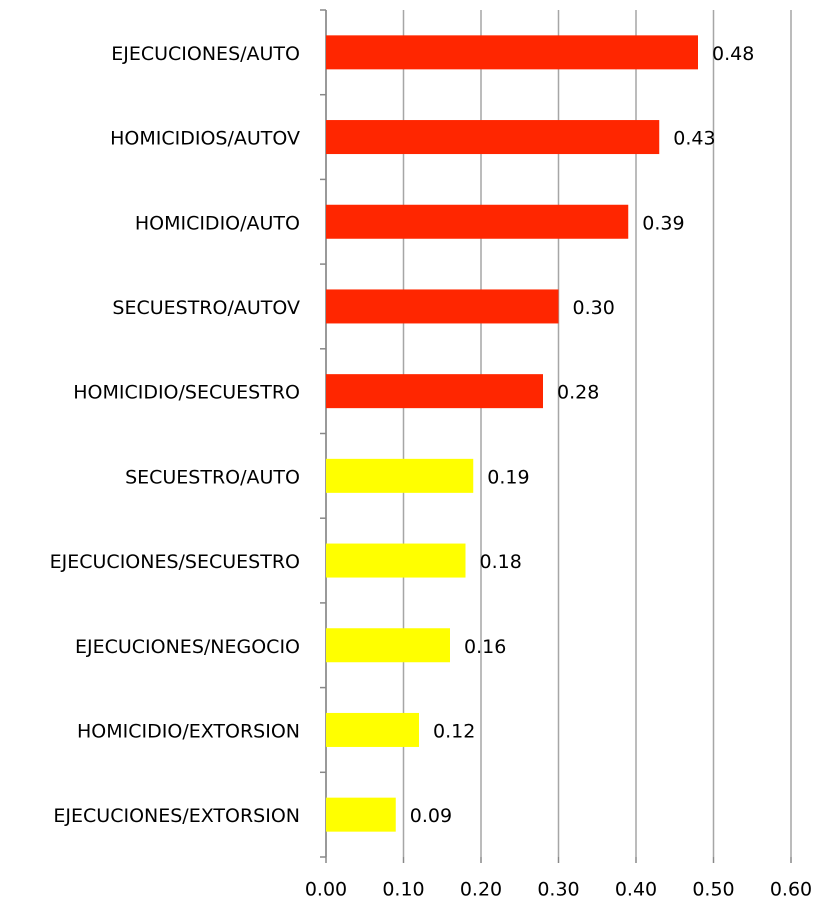 The width and height of the screenshot is (827, 903). I want to click on data-label: 0.39, so click(663, 223).